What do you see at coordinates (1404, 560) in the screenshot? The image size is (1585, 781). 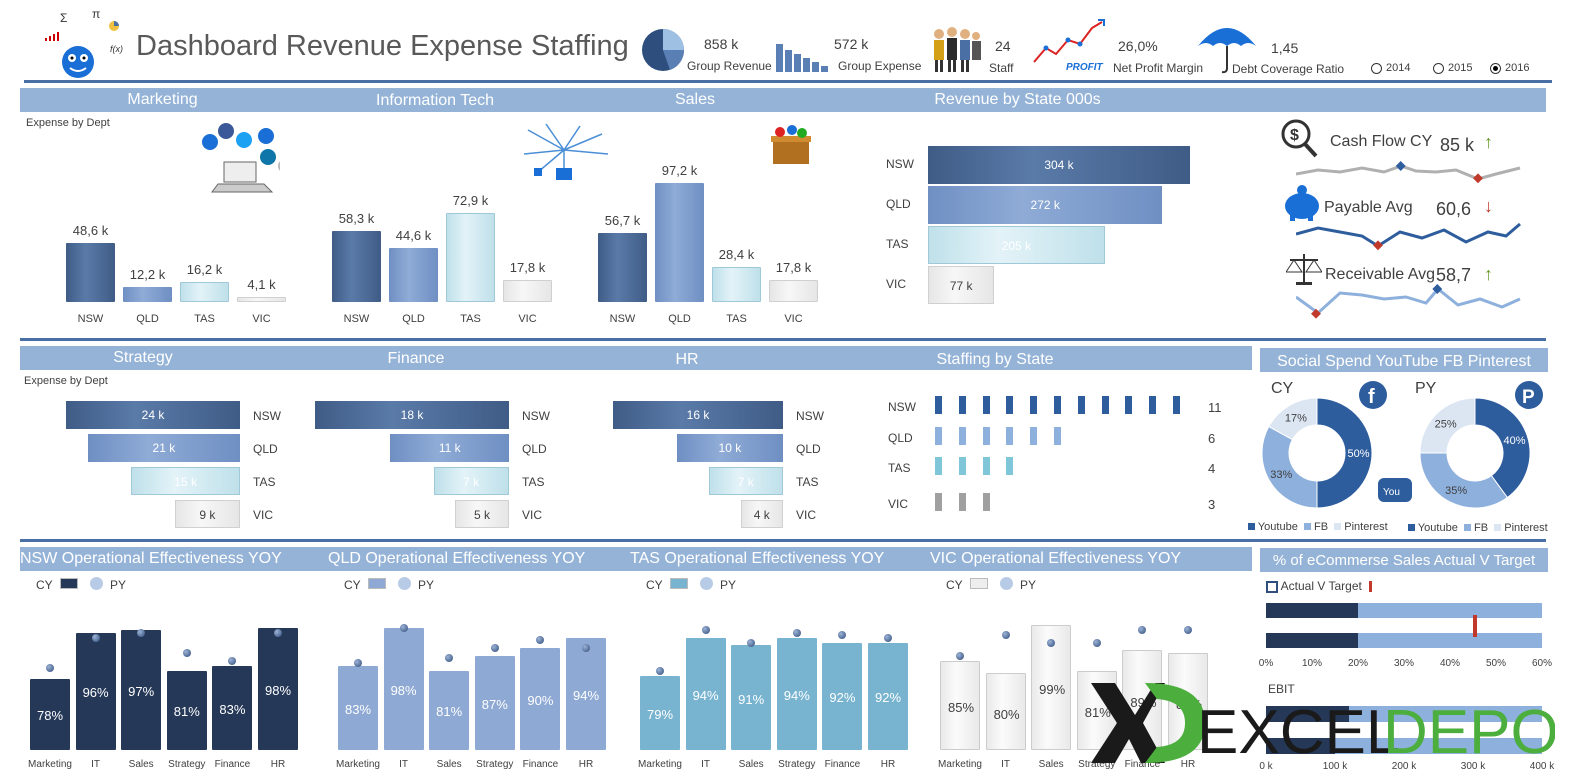 I see `ecommerce-title: % of eCommerse Sales Actual V Target` at bounding box center [1404, 560].